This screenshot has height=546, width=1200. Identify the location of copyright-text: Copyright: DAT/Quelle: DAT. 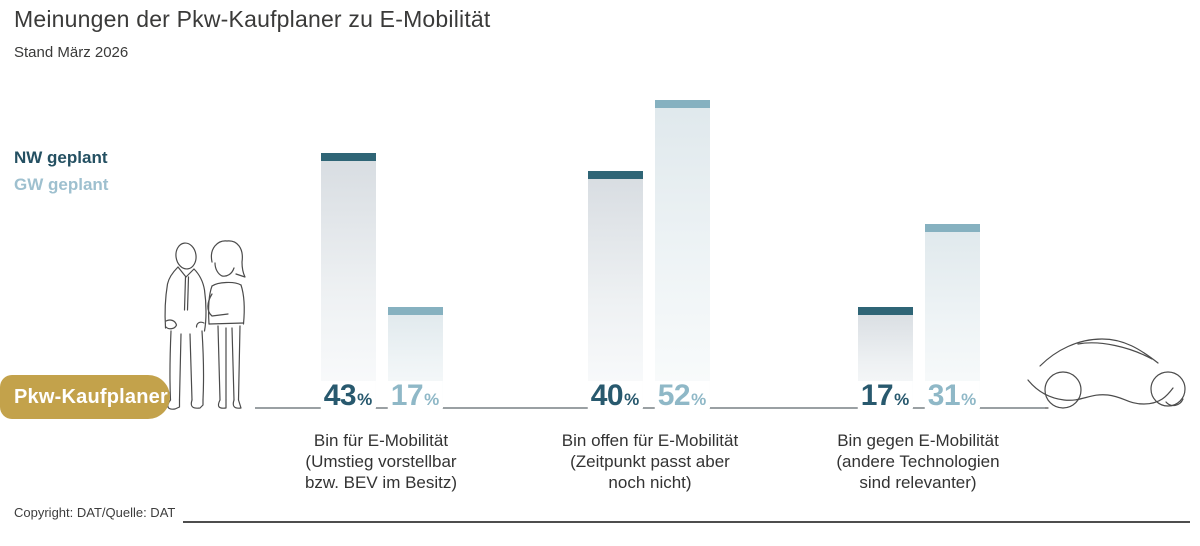
(95, 512).